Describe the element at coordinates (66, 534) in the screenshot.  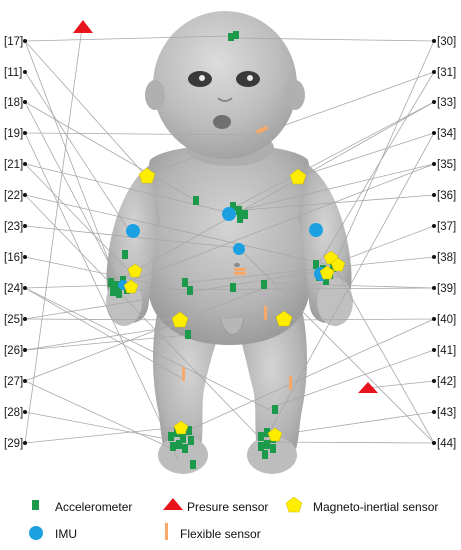
I see `legend-label-imu: IMU` at that location.